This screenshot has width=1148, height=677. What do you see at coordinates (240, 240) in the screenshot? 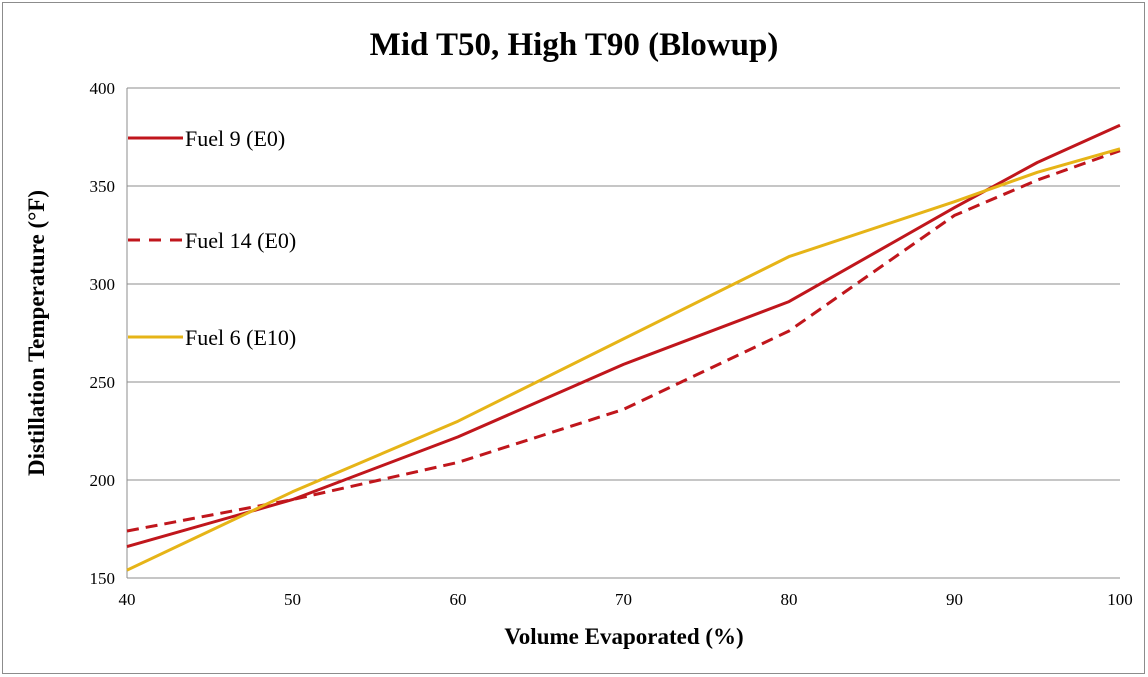
I see `legend-label-2: Fuel 14 (E0)` at bounding box center [240, 240].